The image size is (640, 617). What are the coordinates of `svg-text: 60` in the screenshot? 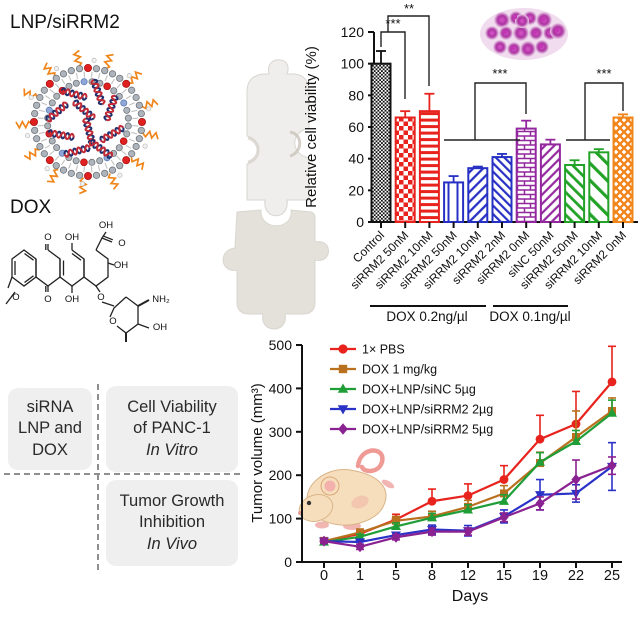 It's located at (356, 127).